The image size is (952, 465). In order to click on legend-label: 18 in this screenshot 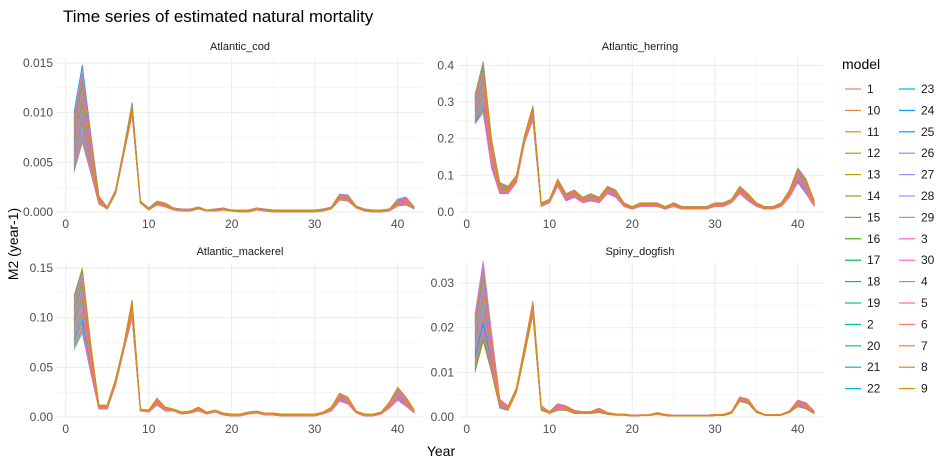, I will do `click(874, 282)`.